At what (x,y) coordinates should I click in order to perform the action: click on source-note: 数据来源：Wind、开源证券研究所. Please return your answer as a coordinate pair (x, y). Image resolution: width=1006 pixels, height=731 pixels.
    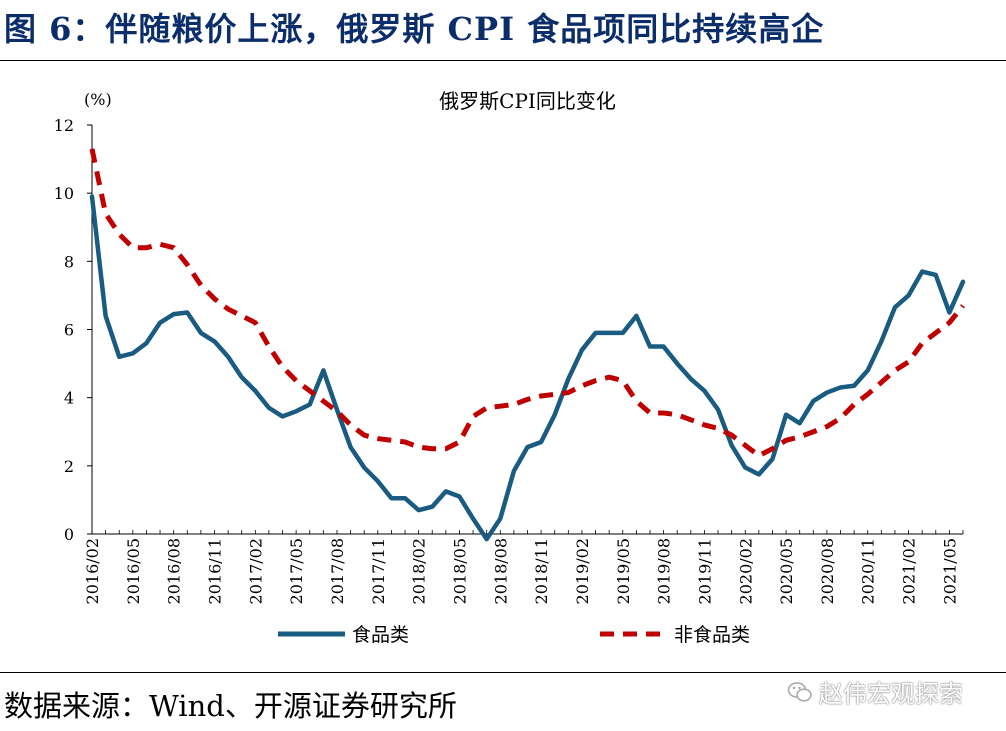
    Looking at the image, I should click on (230, 706).